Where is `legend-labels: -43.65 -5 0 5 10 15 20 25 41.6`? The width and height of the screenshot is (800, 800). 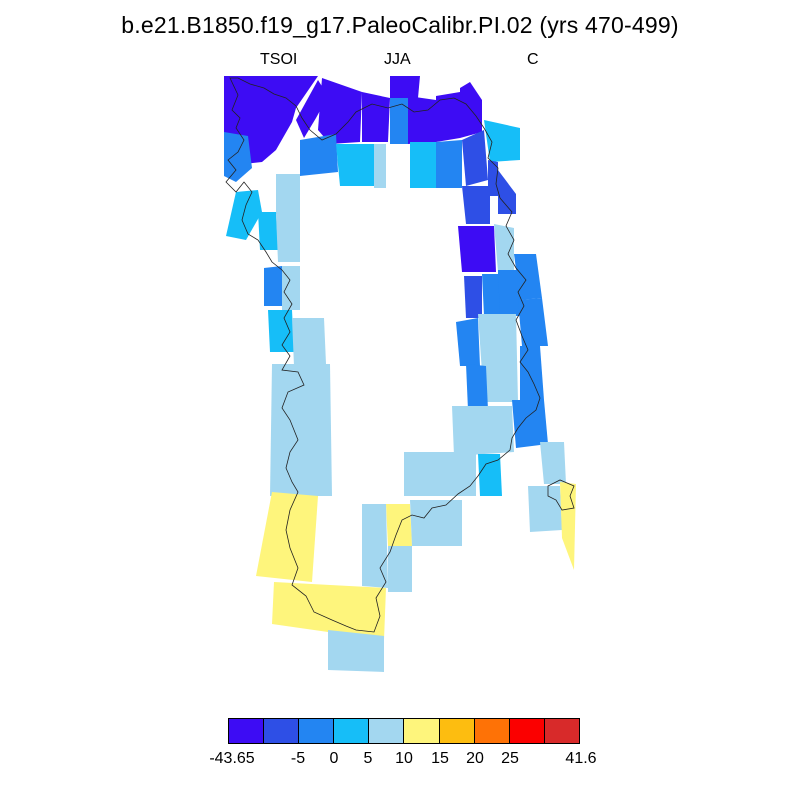
legend-labels: -43.65 -5 0 5 10 15 20 25 41.6 is located at coordinates (400, 762).